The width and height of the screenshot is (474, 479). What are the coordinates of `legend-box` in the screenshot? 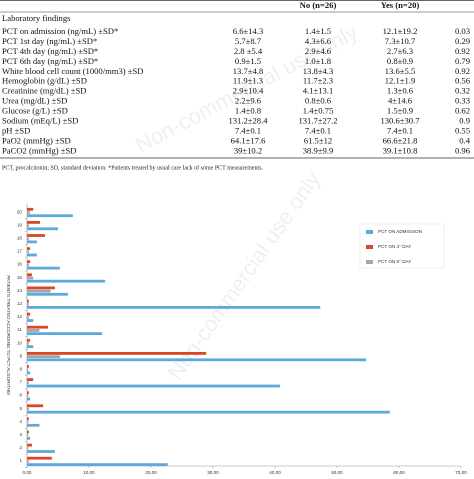 It's located at (402, 246).